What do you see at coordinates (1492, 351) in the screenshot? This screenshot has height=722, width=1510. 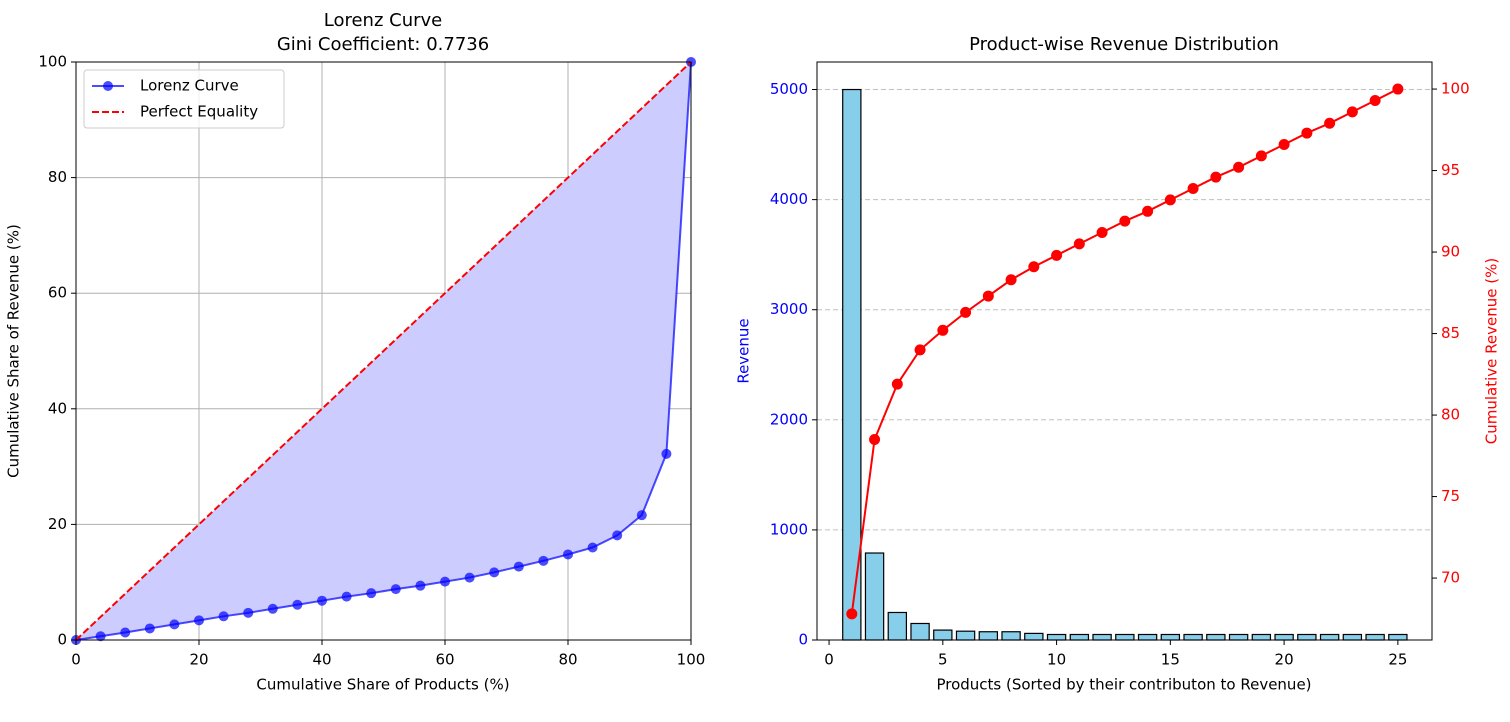 I see `y2-axis-label: Cumulative Revenue (%)` at bounding box center [1492, 351].